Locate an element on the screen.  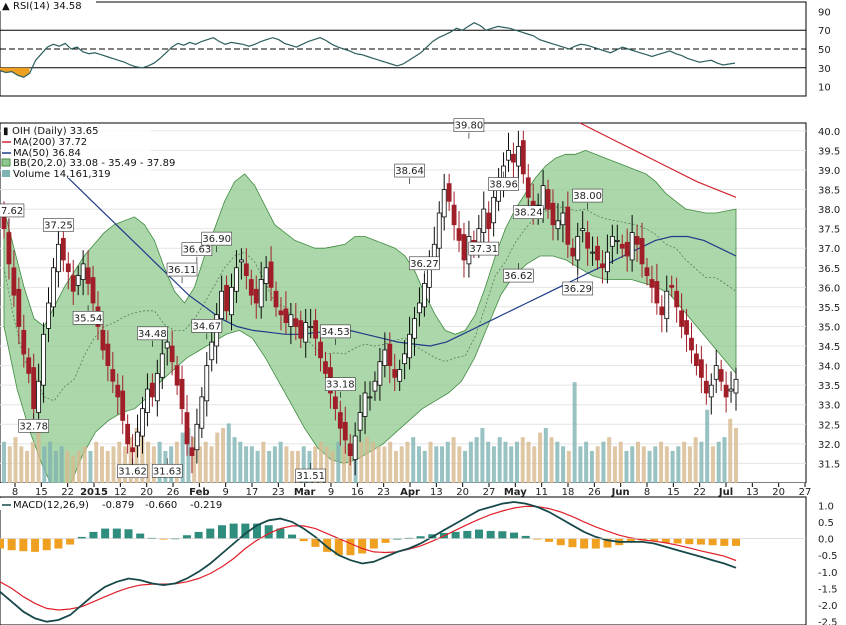
x-tick-label: 18 is located at coordinates (568, 492).